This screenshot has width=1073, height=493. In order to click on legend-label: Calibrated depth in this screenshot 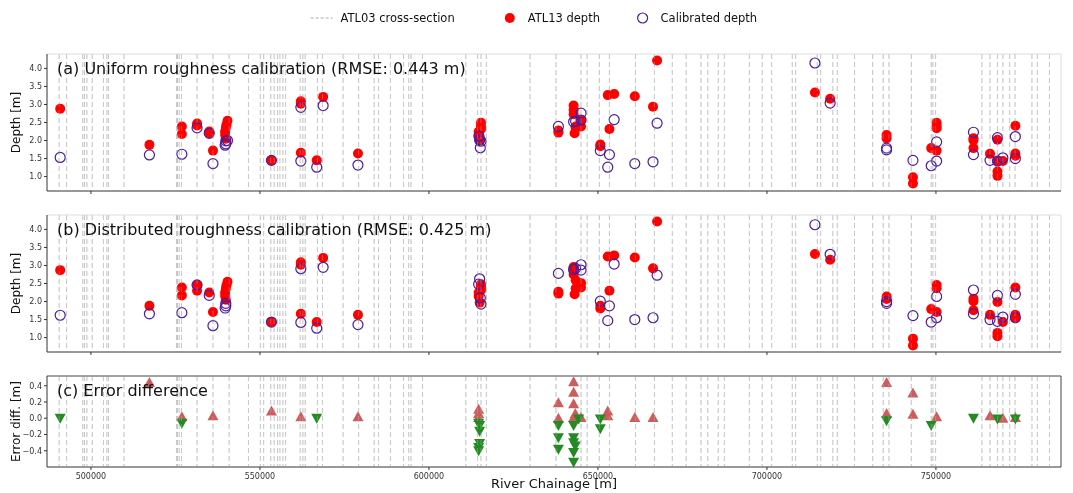, I will do `click(709, 18)`.